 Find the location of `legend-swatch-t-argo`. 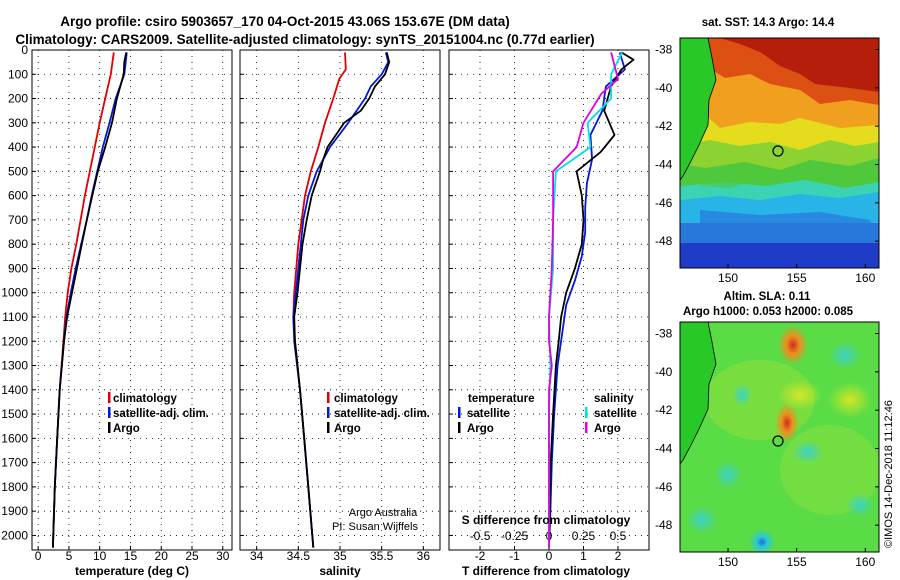

legend-swatch-t-argo is located at coordinates (459, 427).